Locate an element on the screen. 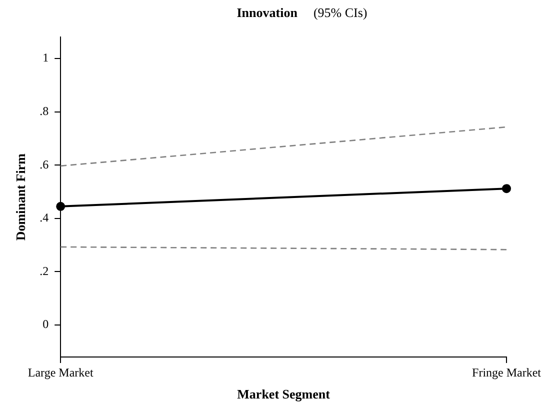 This screenshot has height=411, width=544. y-tick-label: .6 is located at coordinates (44, 164).